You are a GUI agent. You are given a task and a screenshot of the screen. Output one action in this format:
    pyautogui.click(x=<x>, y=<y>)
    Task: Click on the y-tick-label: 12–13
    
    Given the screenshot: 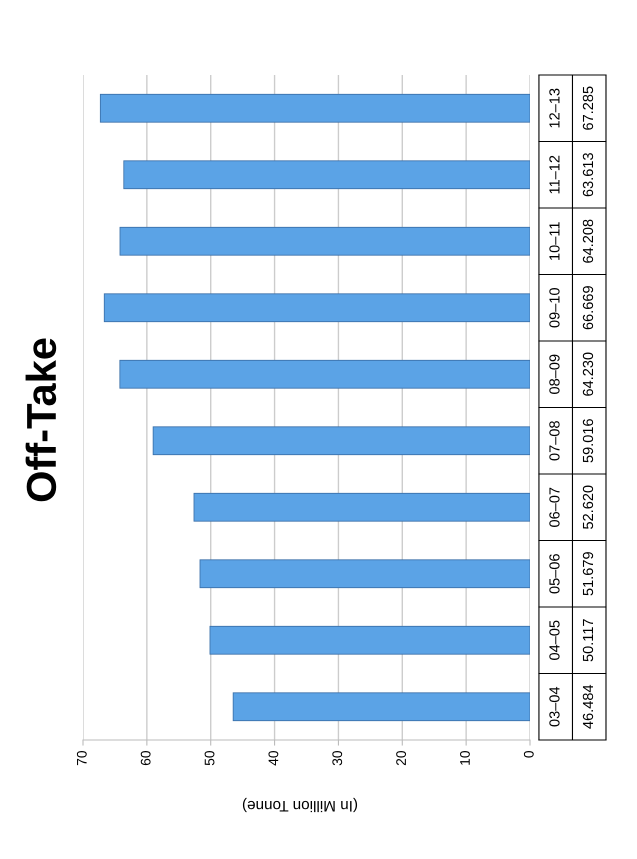 What is the action you would take?
    pyautogui.click(x=554, y=108)
    